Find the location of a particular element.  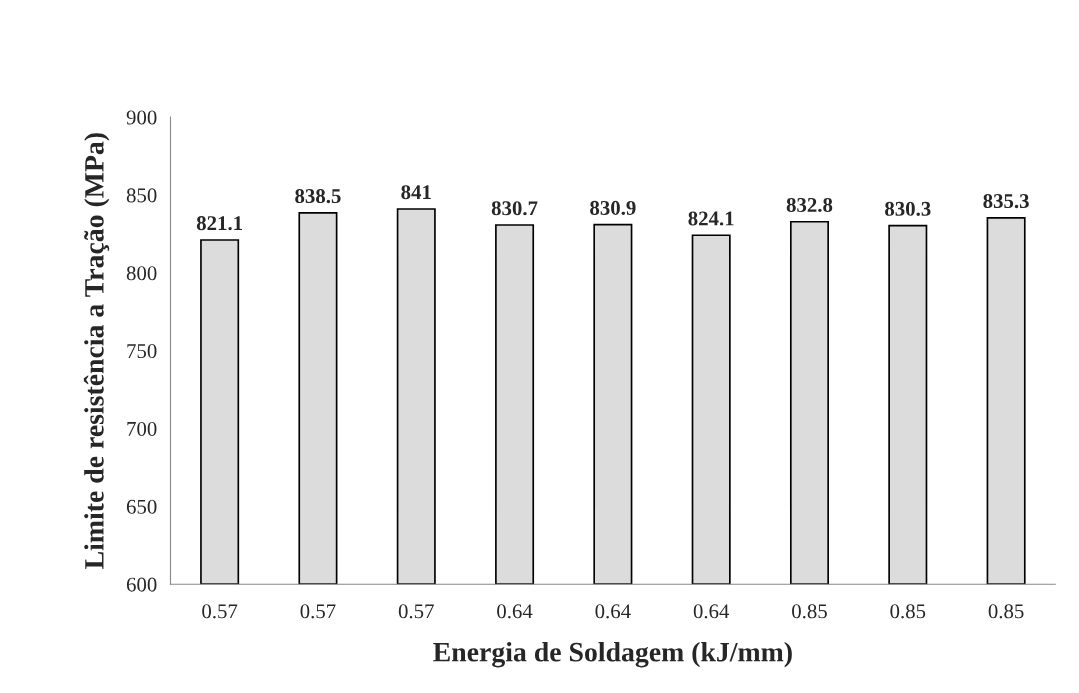

data-label: 830.9 is located at coordinates (613, 208).